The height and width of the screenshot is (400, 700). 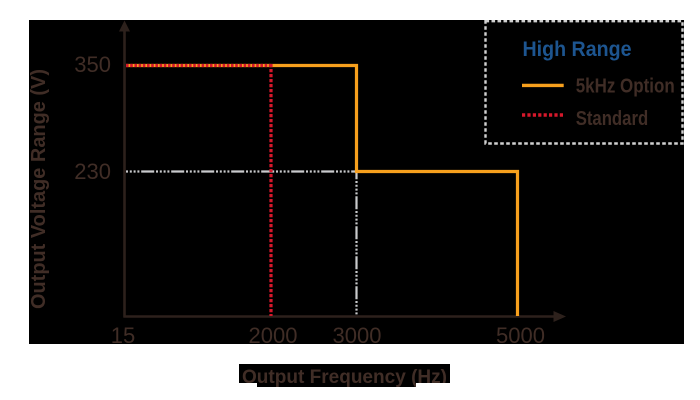 I want to click on svg-text: 2000, so click(x=273, y=335).